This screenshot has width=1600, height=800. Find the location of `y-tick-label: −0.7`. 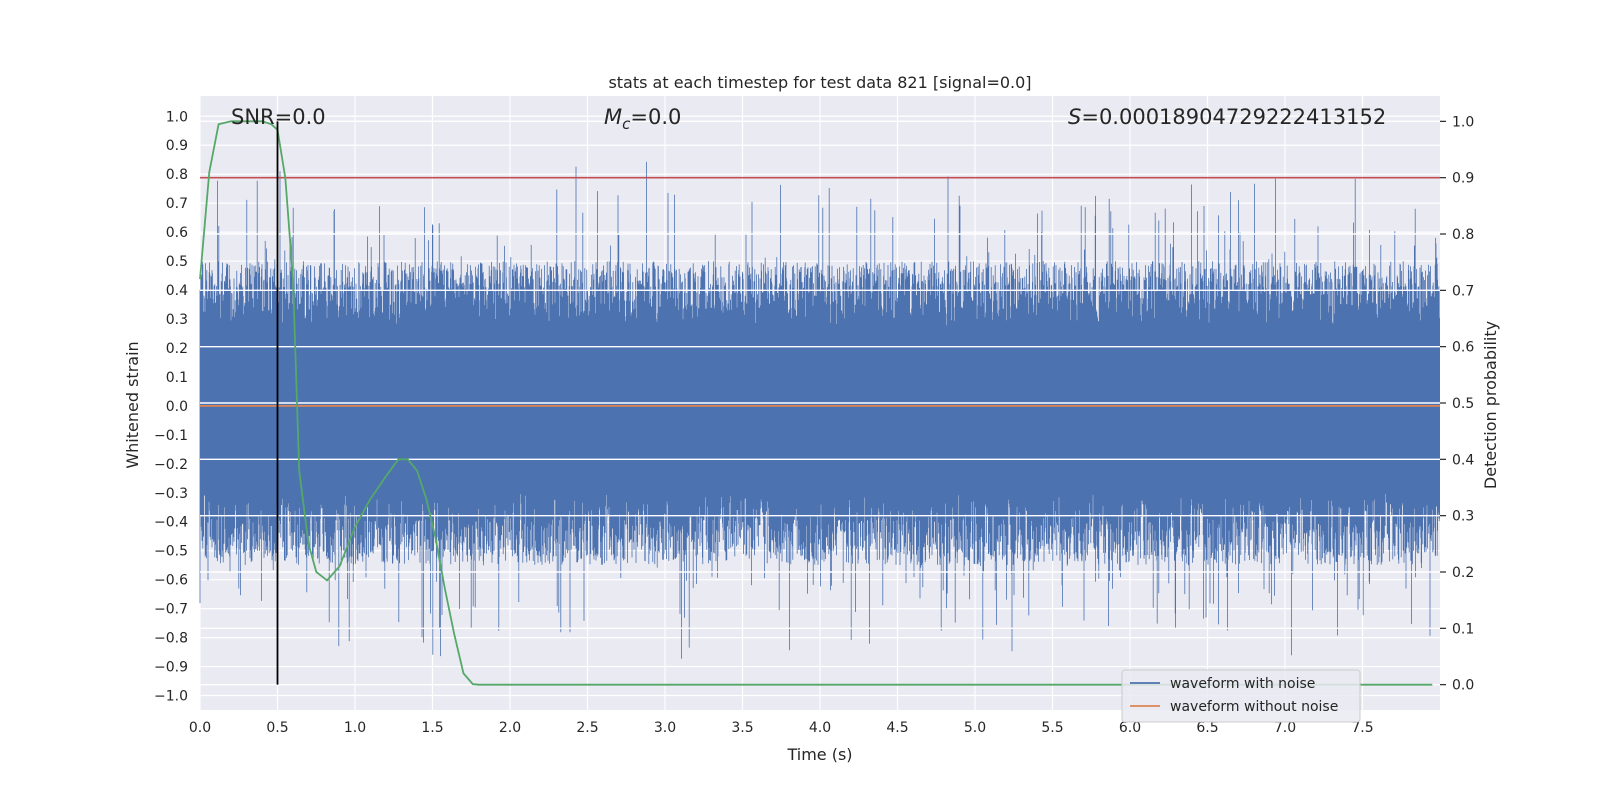

y-tick-label: −0.7 is located at coordinates (171, 610).